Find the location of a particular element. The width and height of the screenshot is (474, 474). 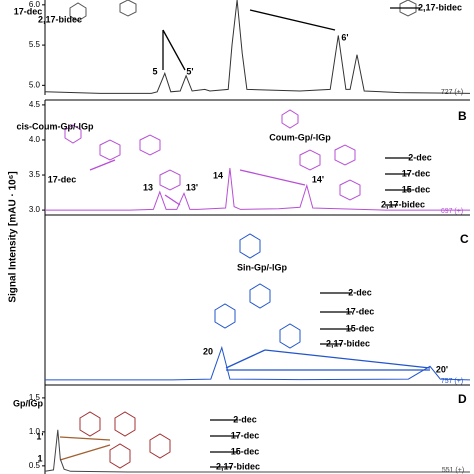

y-tick-label: 4.5 is located at coordinates (35, 104).